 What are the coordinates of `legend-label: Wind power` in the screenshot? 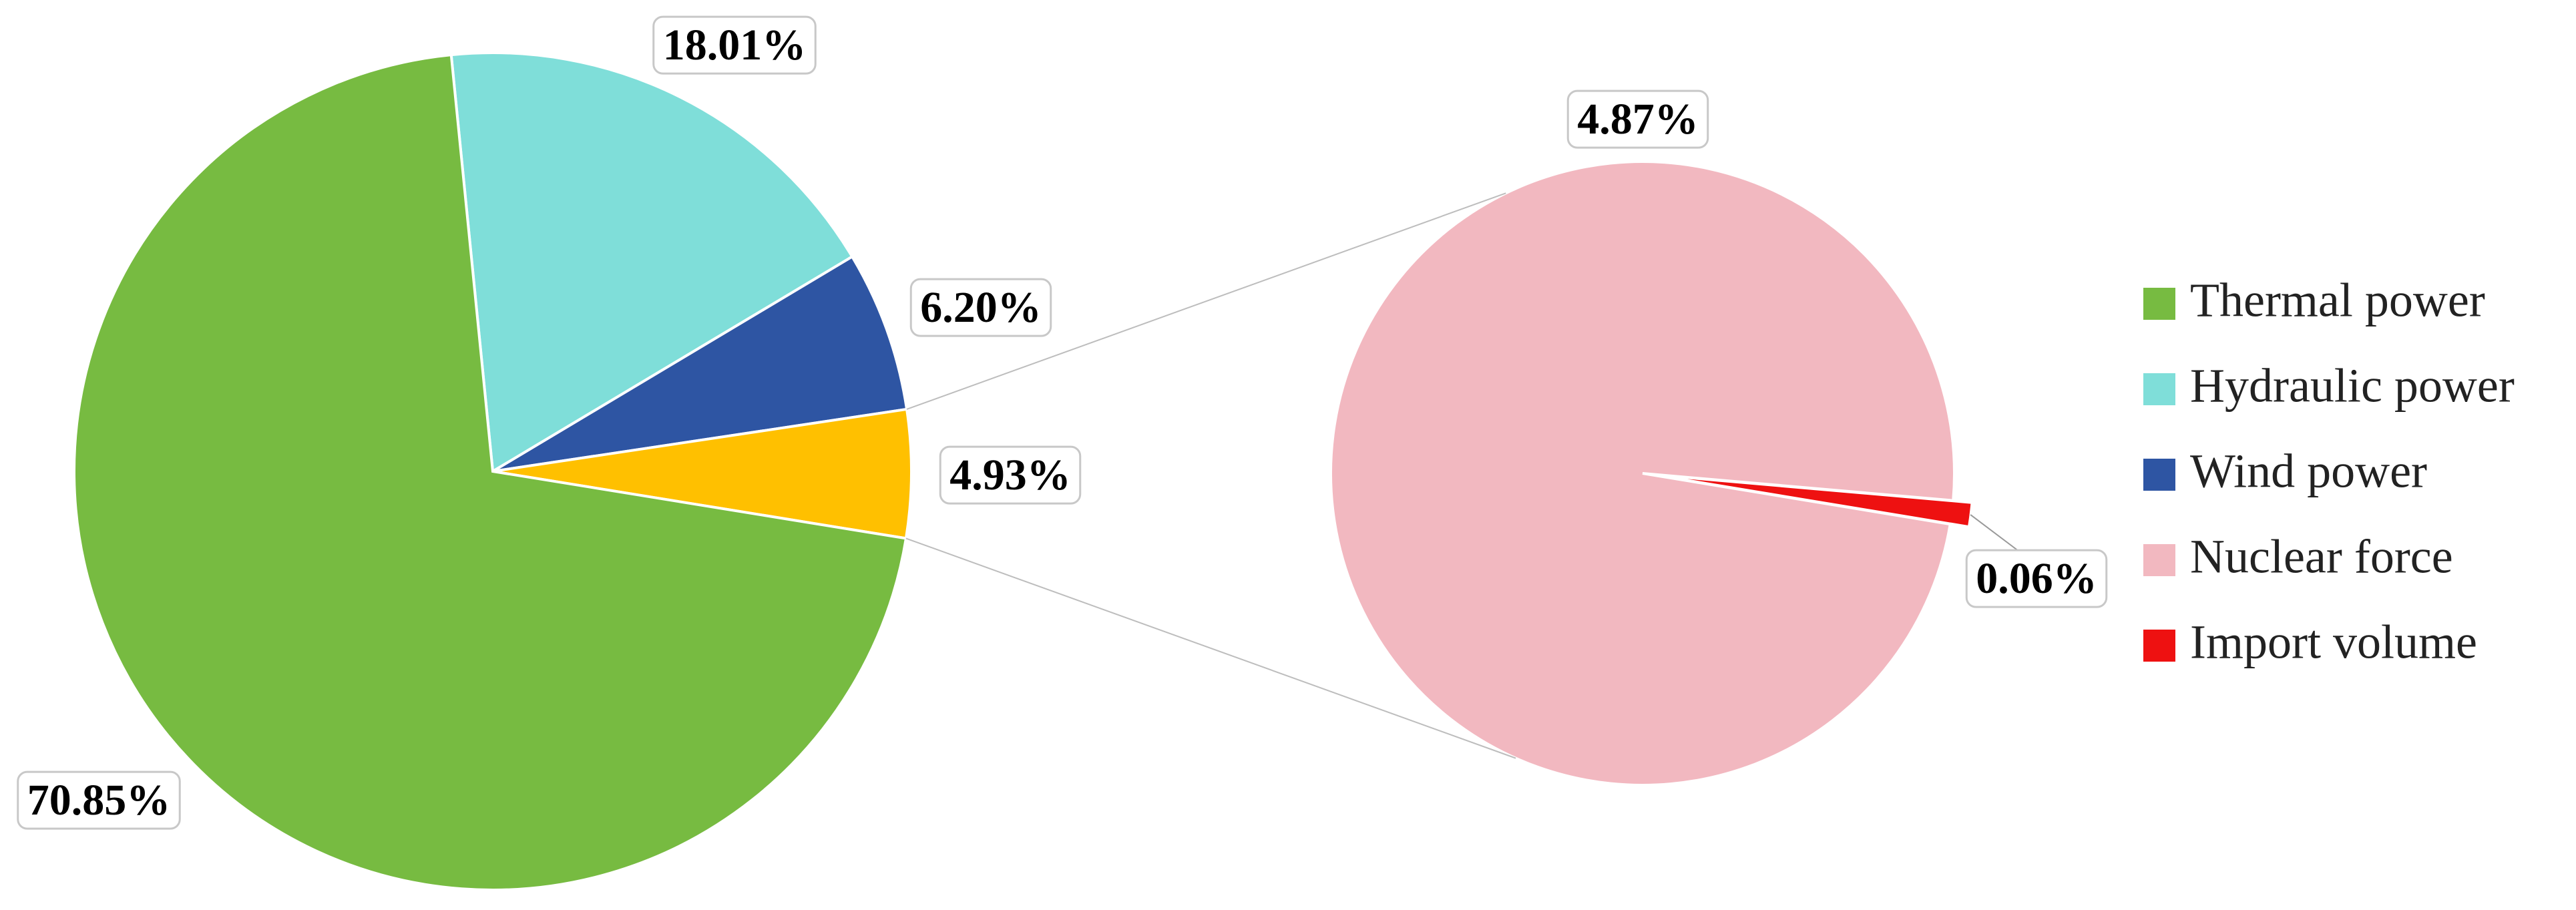 It's located at (2308, 471).